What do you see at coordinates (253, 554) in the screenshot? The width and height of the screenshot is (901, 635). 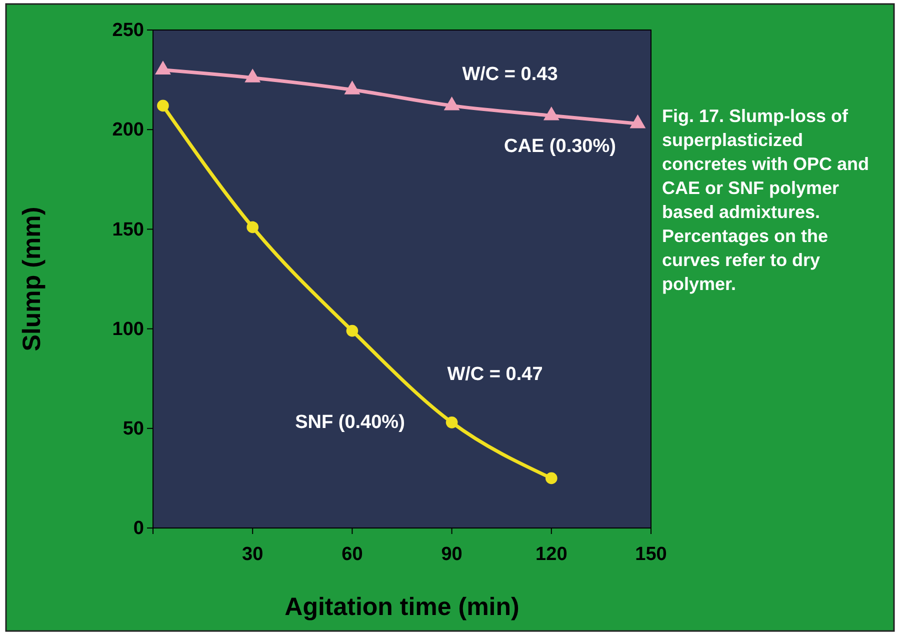 I see `x-tick-label: 30` at bounding box center [253, 554].